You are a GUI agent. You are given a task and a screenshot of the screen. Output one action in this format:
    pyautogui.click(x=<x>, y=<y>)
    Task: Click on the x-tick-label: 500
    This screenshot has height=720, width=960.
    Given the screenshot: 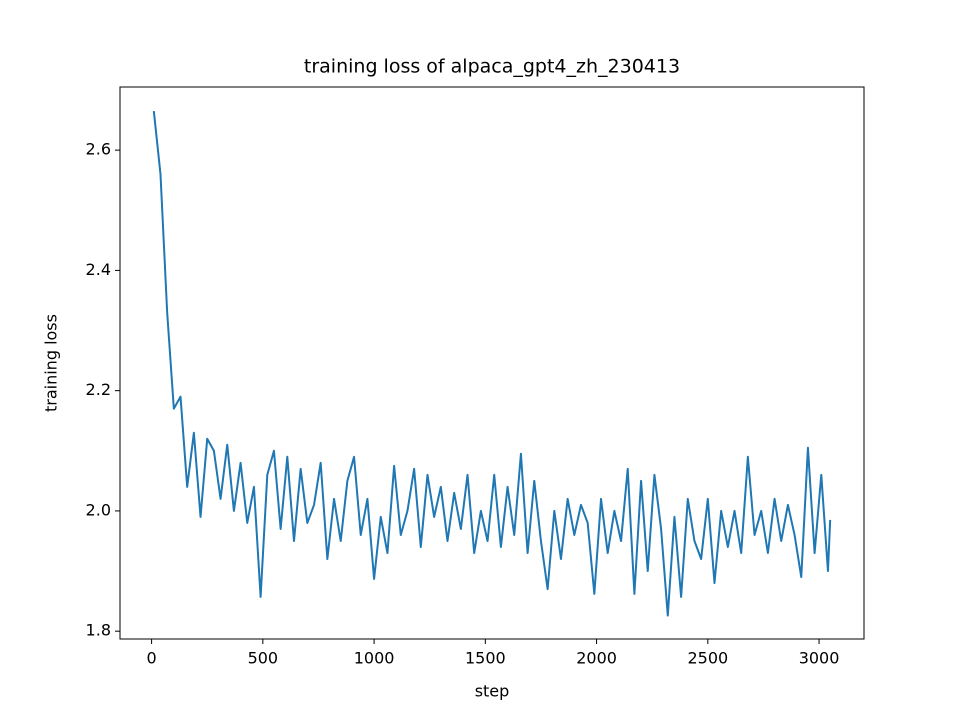 What is the action you would take?
    pyautogui.click(x=263, y=658)
    